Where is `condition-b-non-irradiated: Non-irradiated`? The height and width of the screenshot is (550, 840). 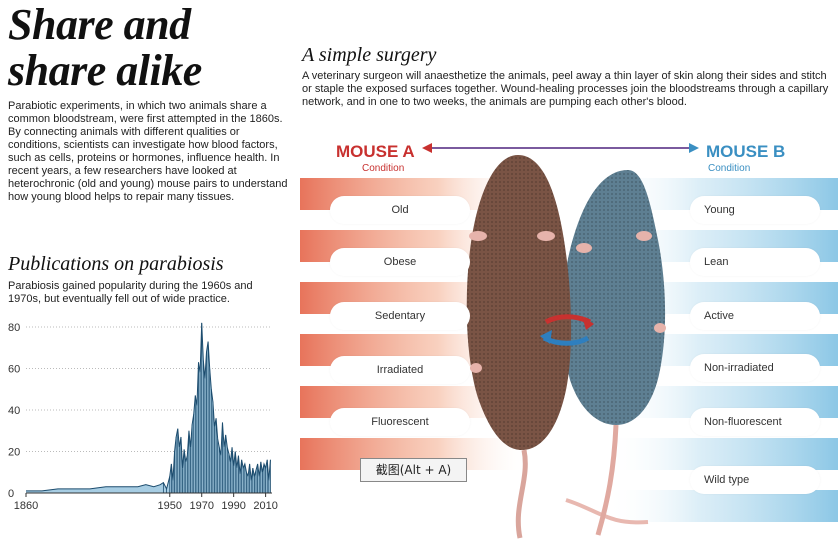
condition-b-non-irradiated: Non-irradiated is located at coordinates (755, 368).